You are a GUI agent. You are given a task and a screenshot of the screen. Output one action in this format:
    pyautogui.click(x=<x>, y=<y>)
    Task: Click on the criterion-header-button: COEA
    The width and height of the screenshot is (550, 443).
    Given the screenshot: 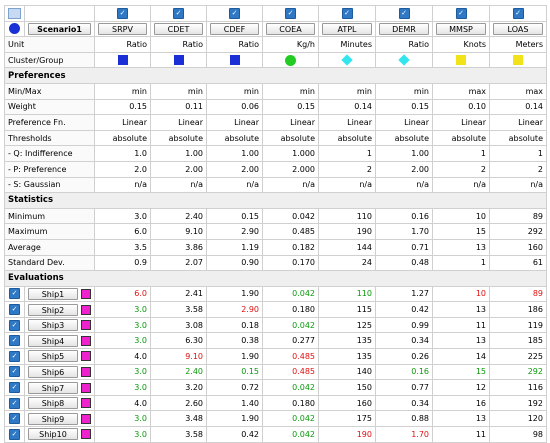 What is the action you would take?
    pyautogui.click(x=290, y=28)
    